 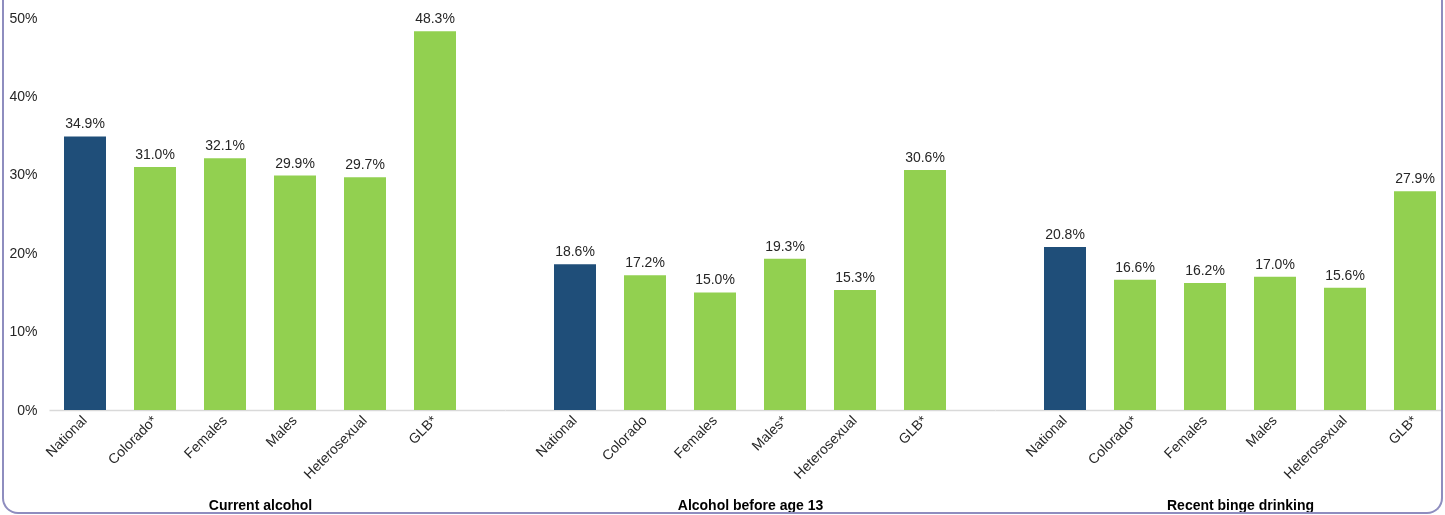 I want to click on y-tick-label: 30%, so click(x=23, y=174).